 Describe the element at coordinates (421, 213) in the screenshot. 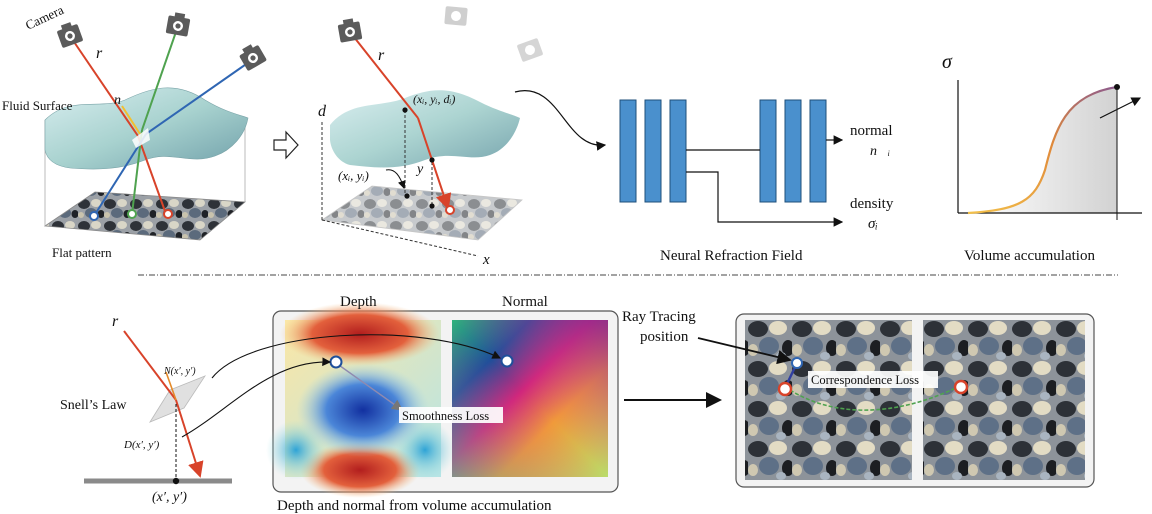

I see `sampling-plane` at that location.